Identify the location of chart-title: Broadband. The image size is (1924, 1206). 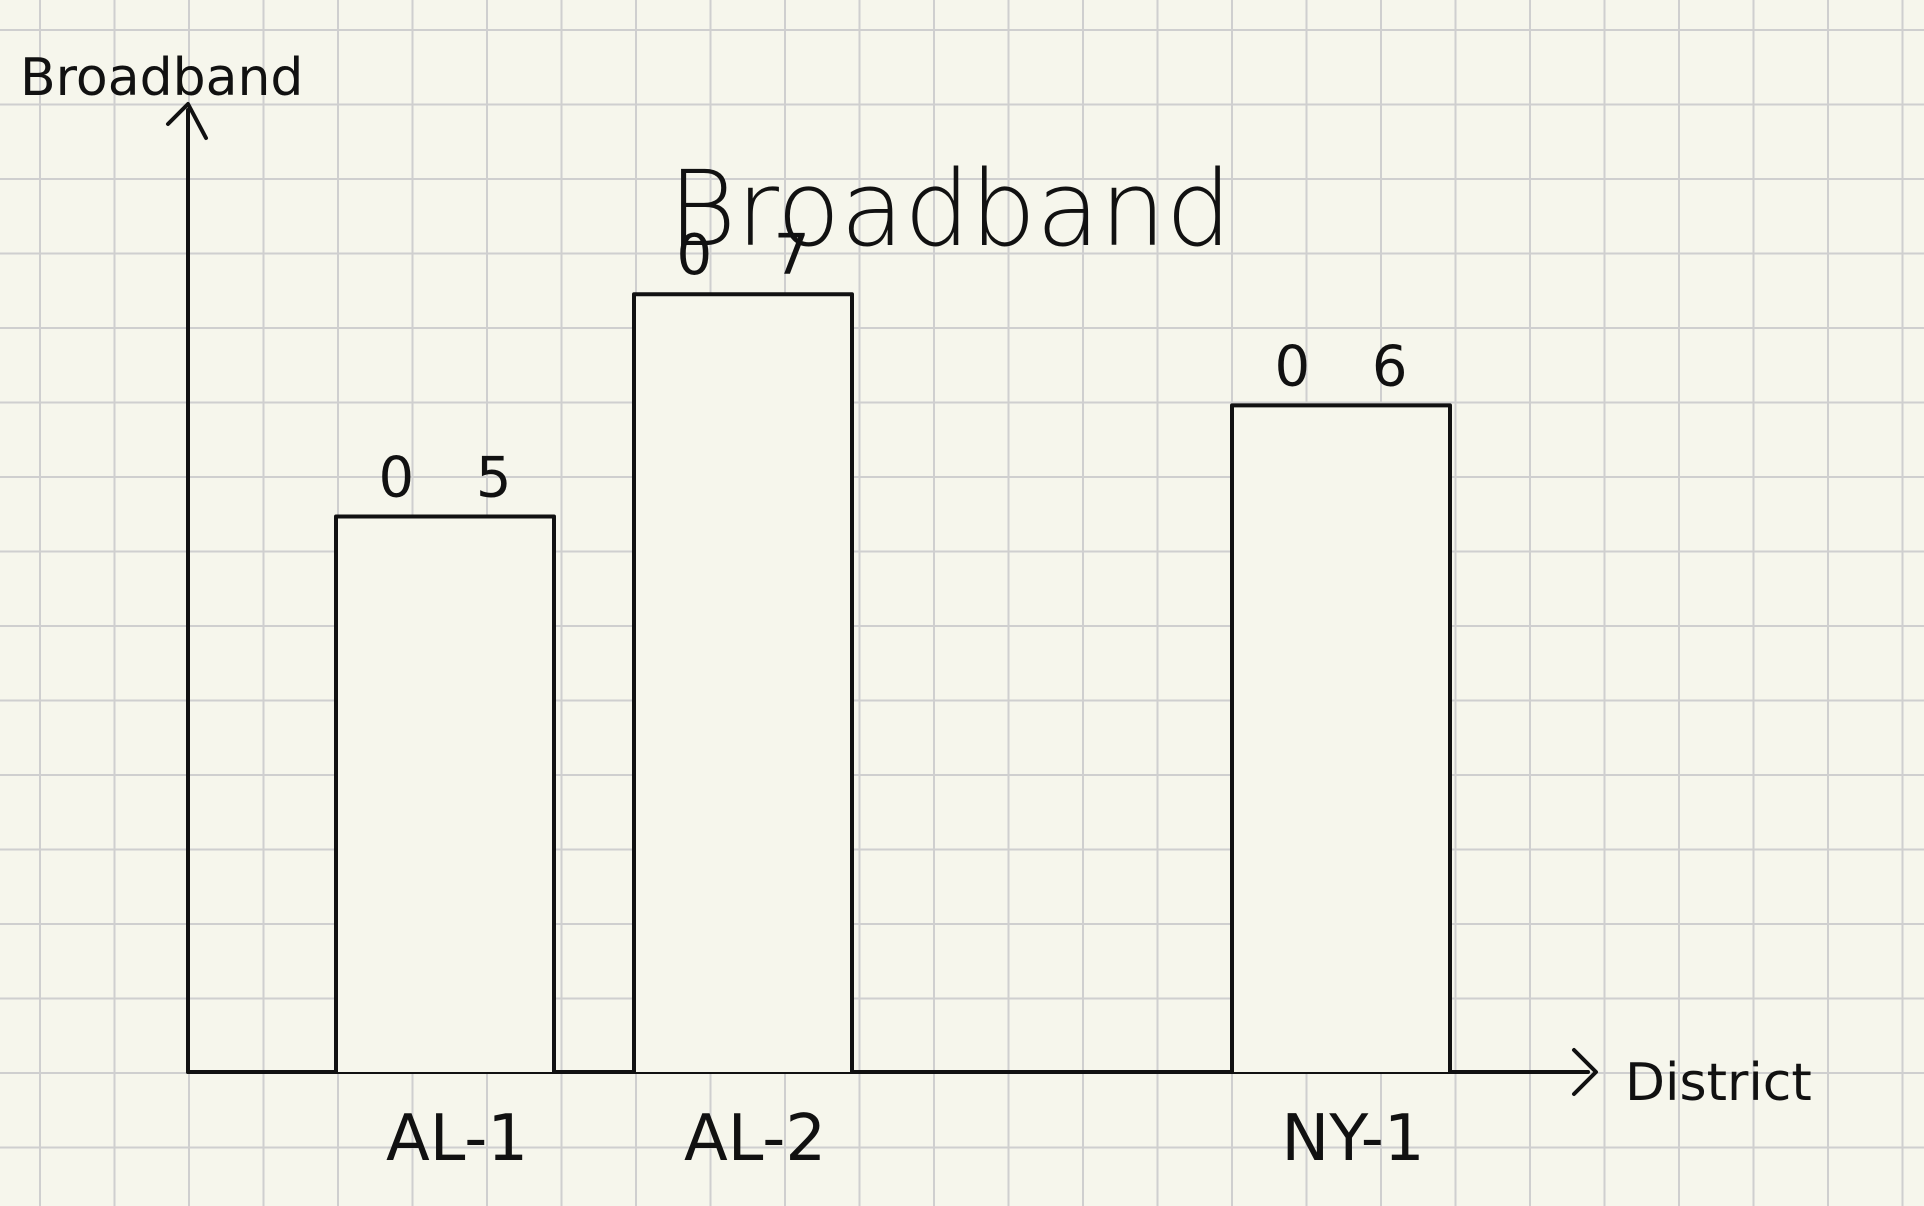
(950, 209).